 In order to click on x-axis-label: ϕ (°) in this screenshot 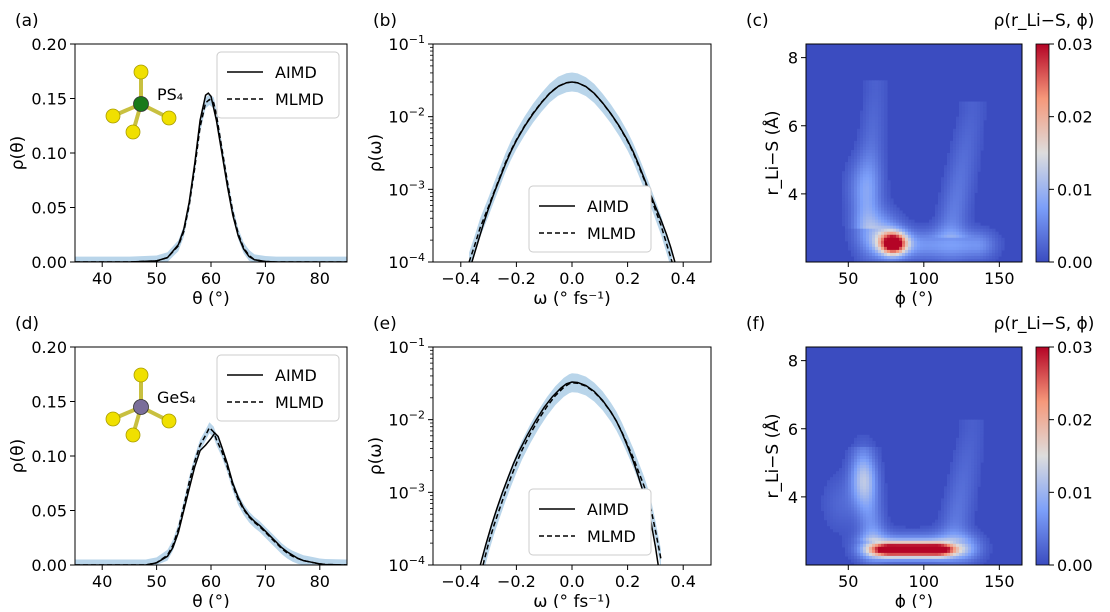, I will do `click(914, 600)`.